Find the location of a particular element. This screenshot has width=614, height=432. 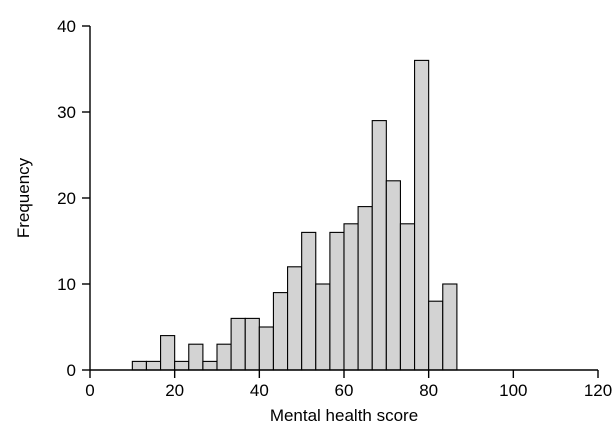

x-tick-label: 0 is located at coordinates (89, 390).